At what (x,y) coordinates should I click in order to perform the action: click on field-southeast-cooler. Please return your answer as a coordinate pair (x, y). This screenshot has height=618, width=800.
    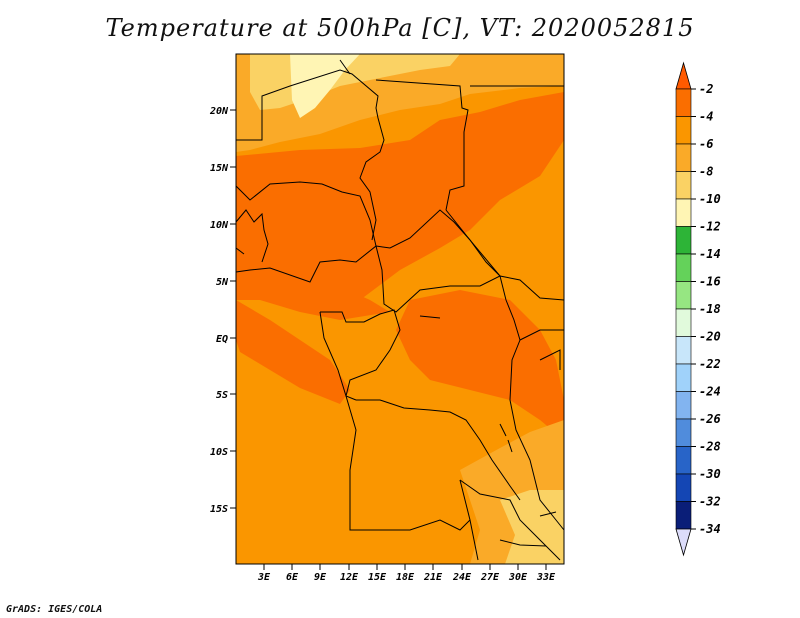
    Looking at the image, I should click on (532, 527).